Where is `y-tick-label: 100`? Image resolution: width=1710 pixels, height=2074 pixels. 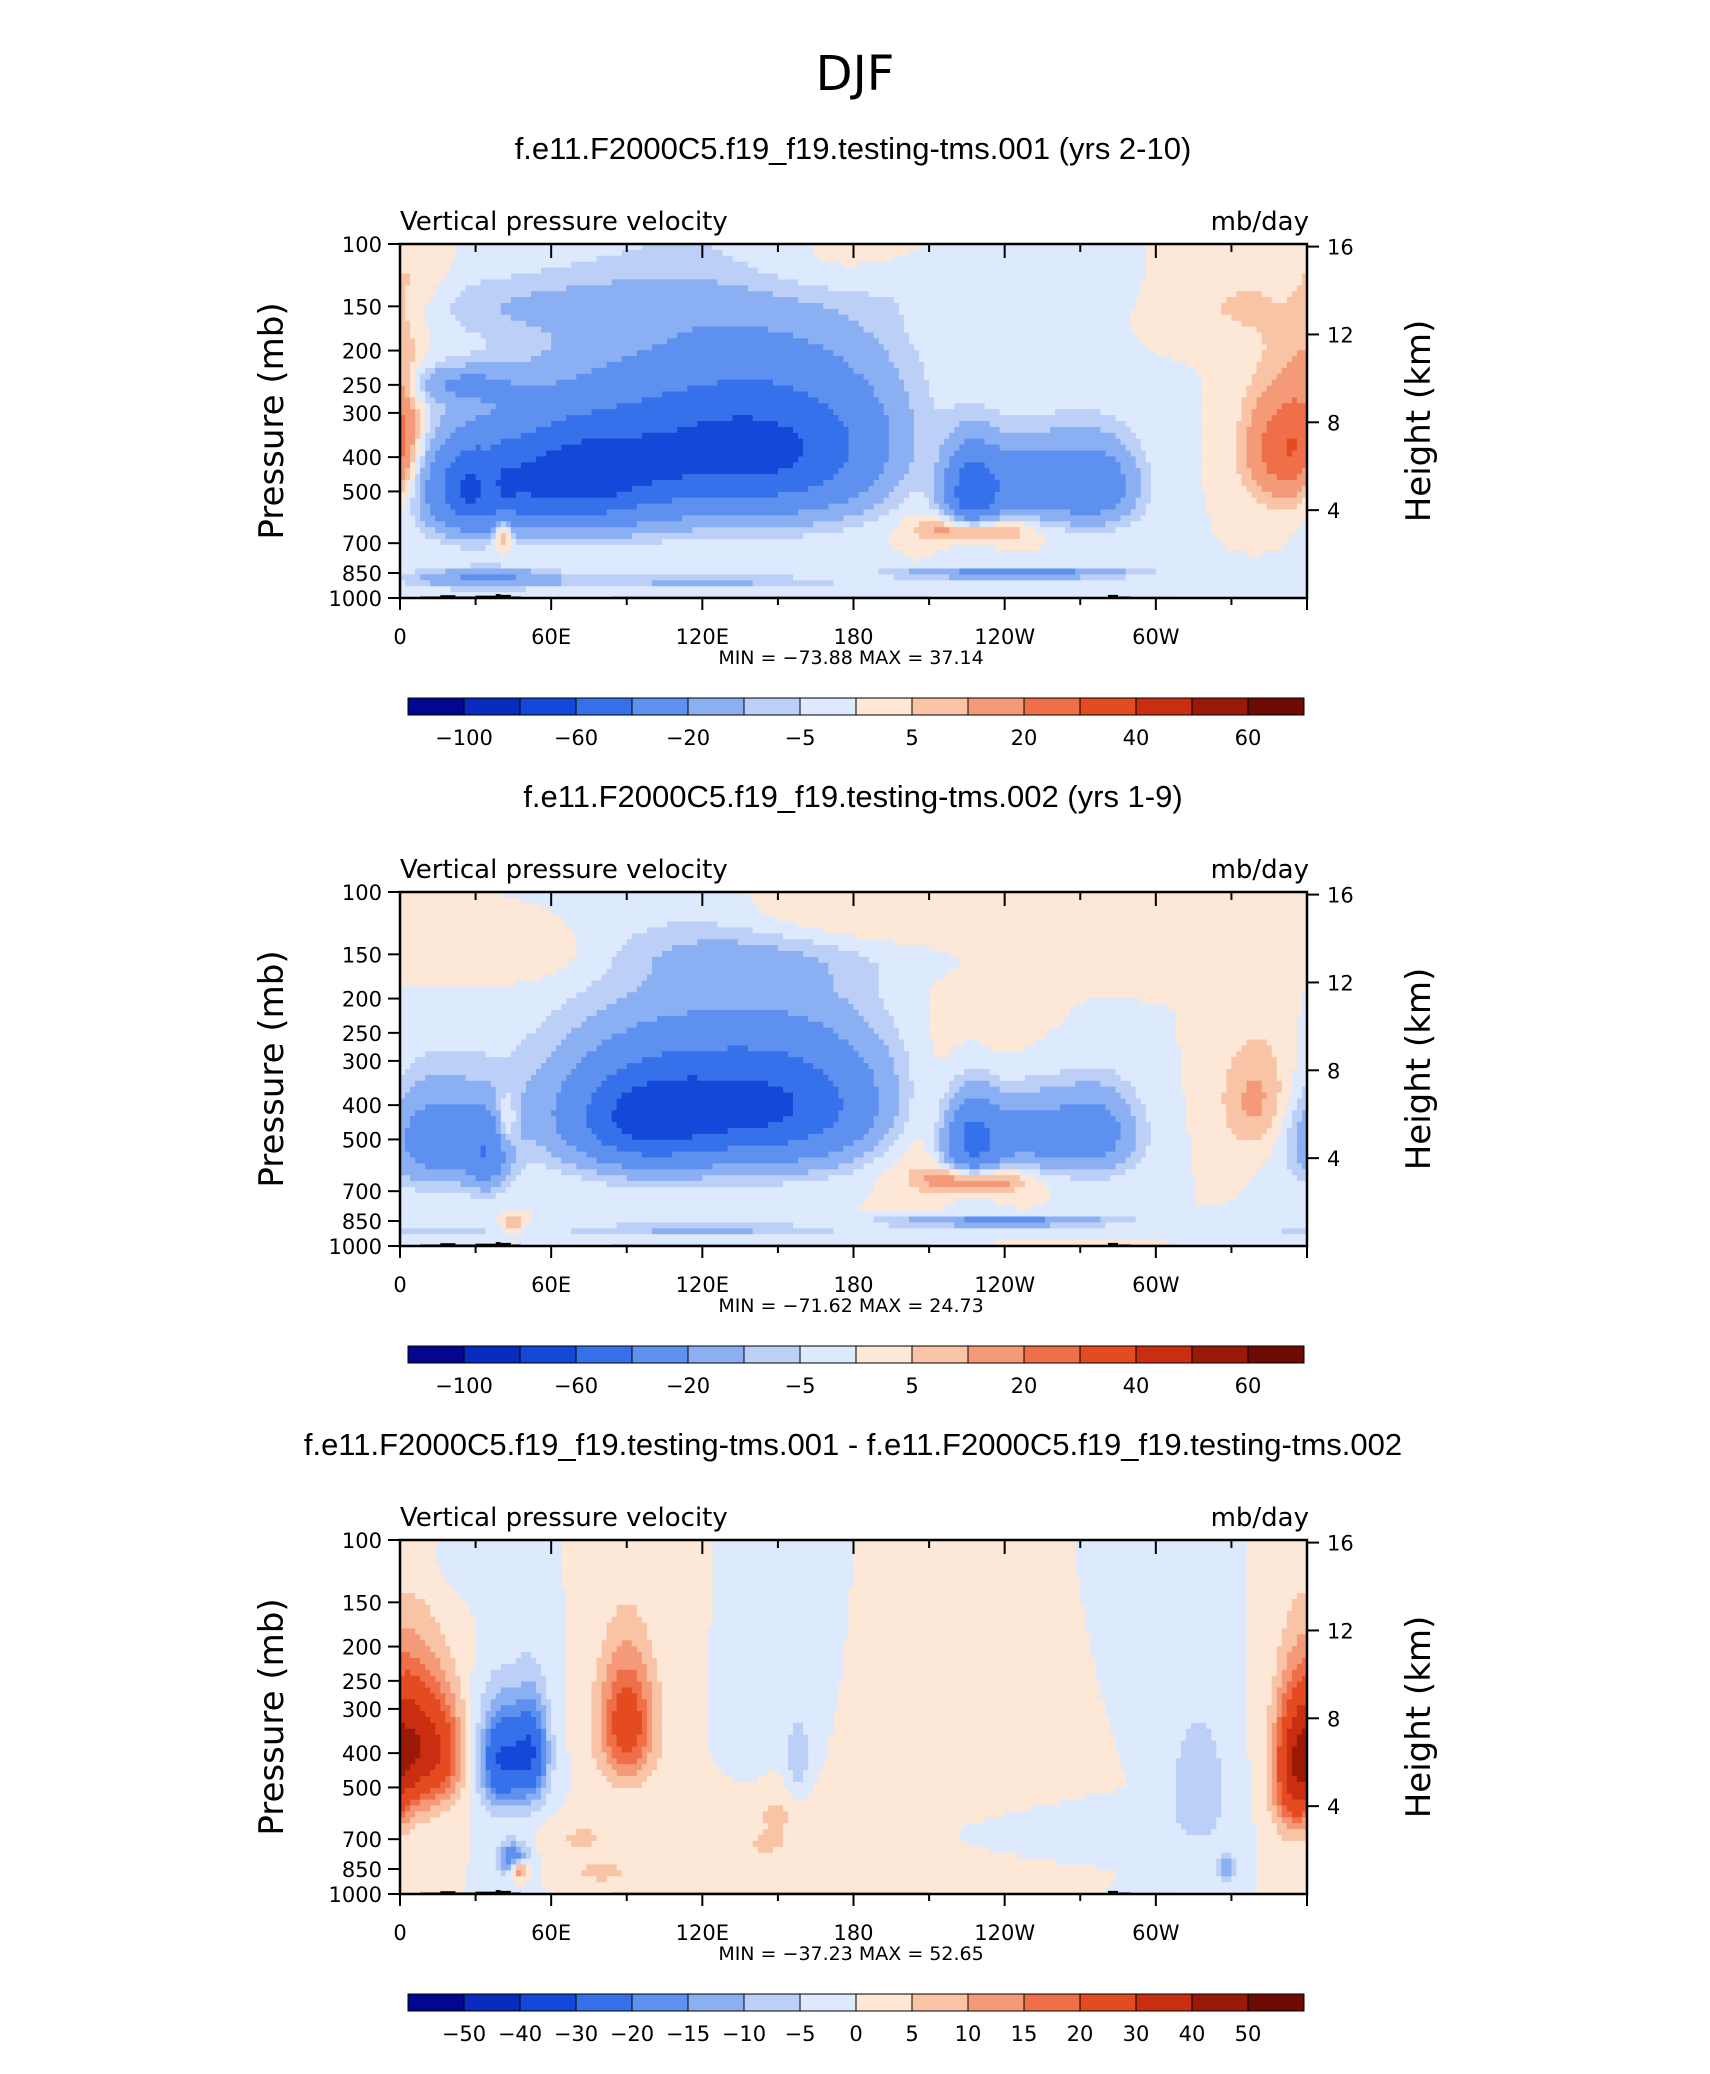 y-tick-label: 100 is located at coordinates (362, 1541).